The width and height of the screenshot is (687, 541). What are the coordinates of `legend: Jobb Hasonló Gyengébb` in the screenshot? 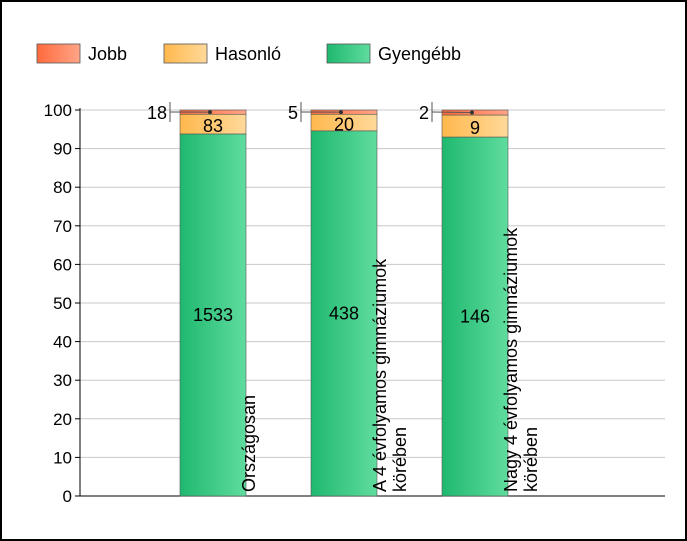 It's located at (248, 53).